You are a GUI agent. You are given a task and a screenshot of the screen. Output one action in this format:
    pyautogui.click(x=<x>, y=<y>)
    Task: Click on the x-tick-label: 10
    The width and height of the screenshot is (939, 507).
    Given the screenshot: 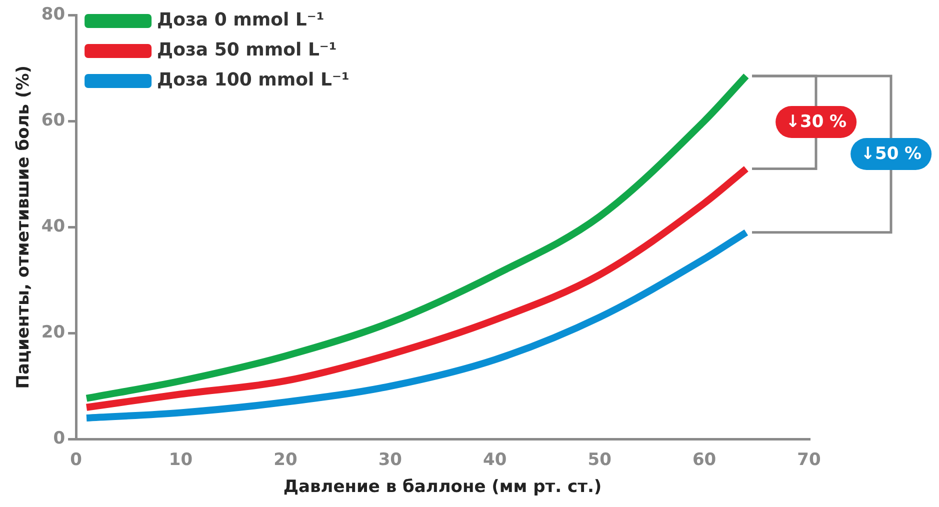 What is the action you would take?
    pyautogui.click(x=180, y=460)
    